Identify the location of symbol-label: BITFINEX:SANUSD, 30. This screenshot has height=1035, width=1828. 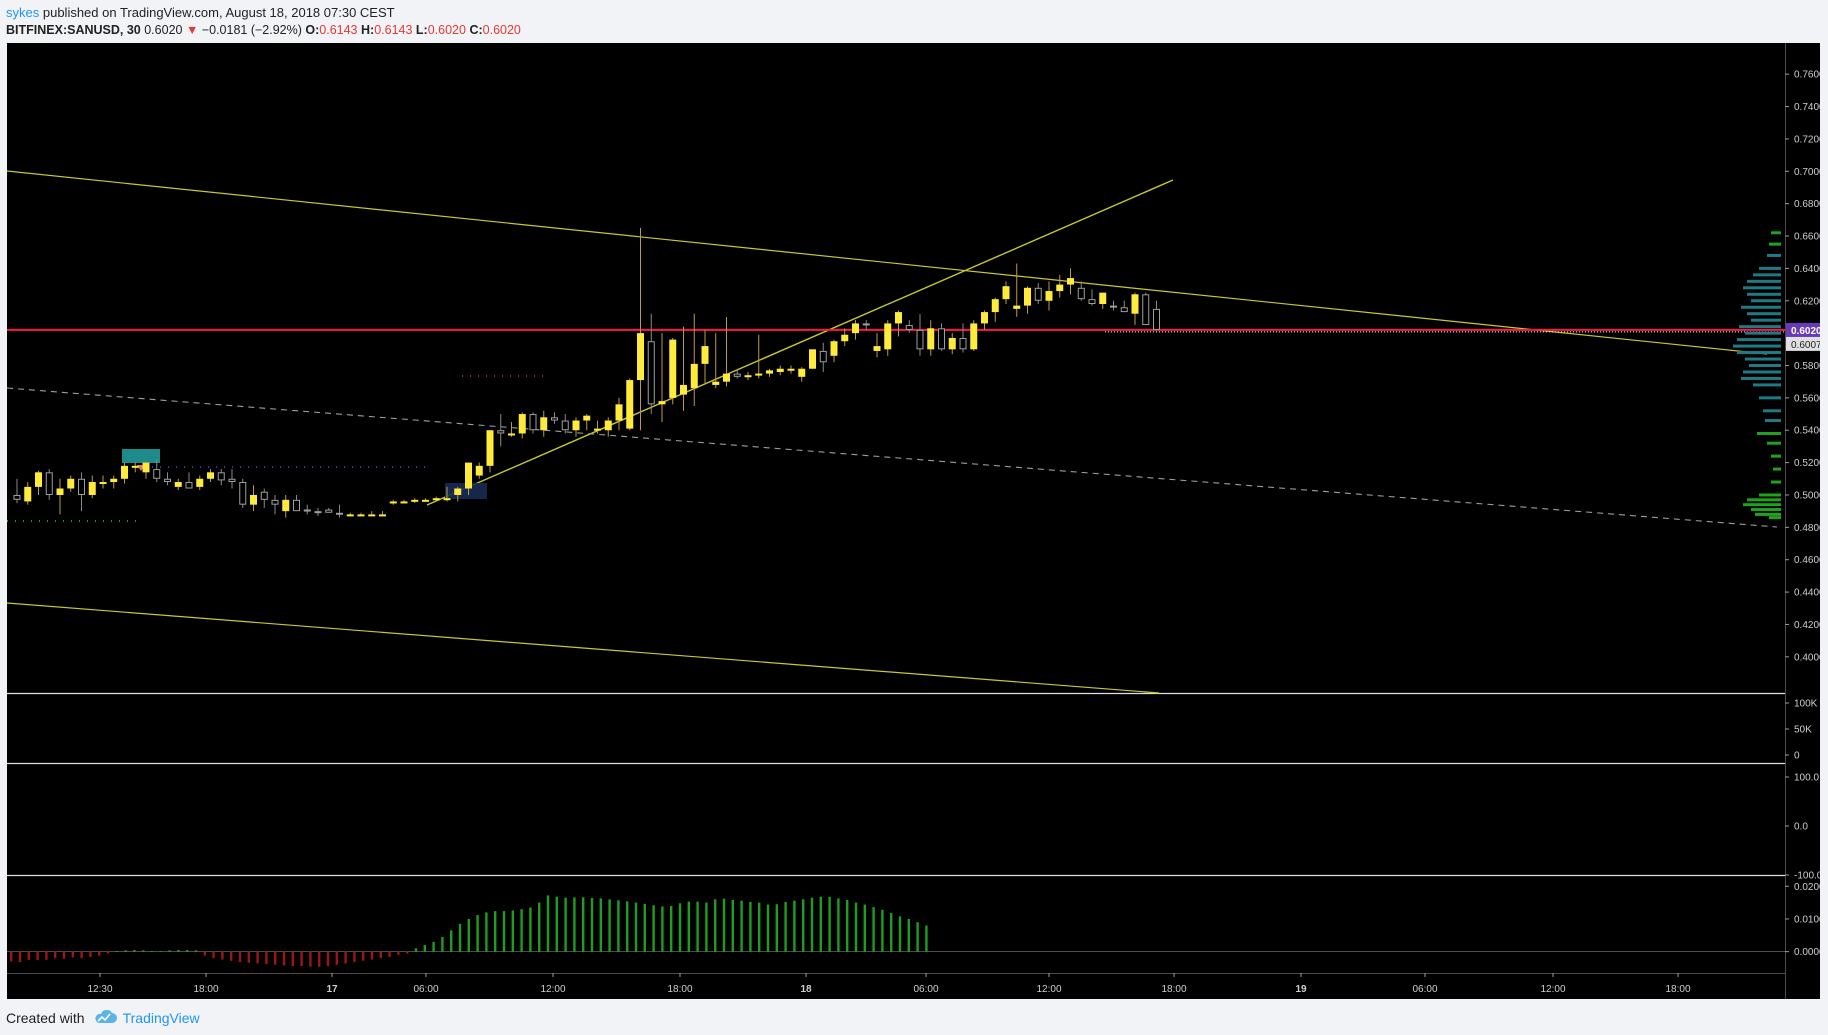
(73, 30).